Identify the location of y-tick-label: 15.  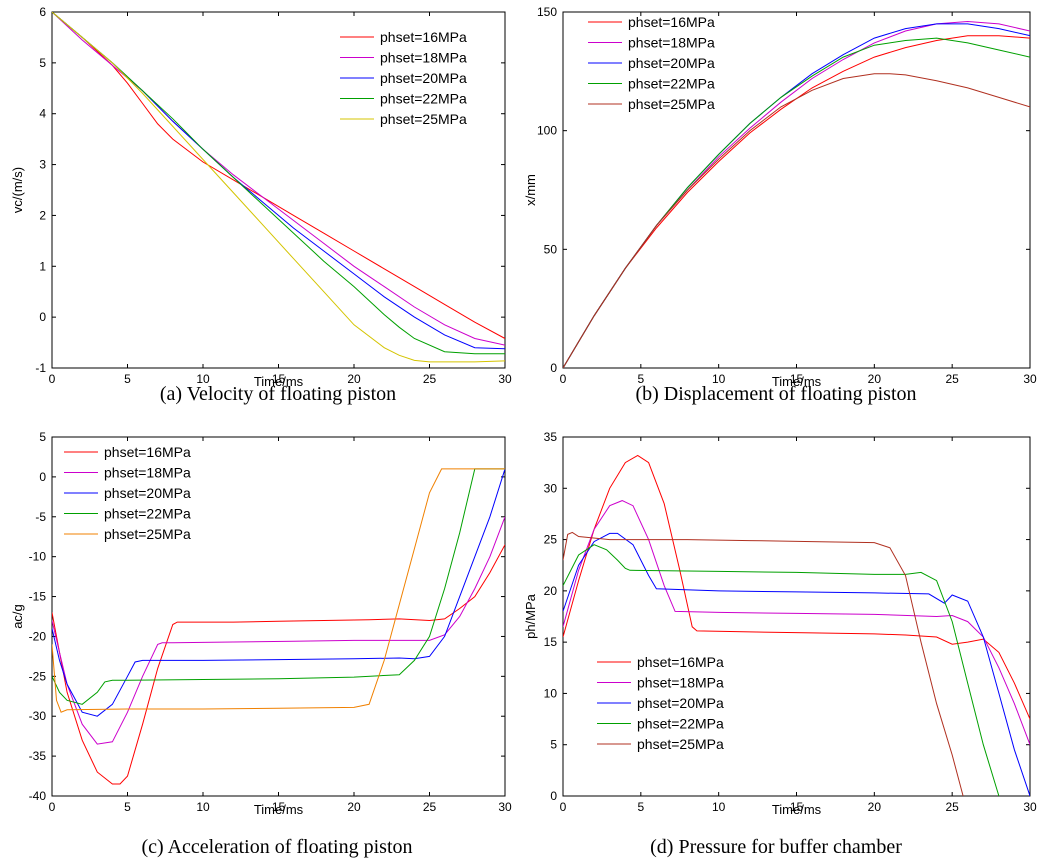
(551, 642).